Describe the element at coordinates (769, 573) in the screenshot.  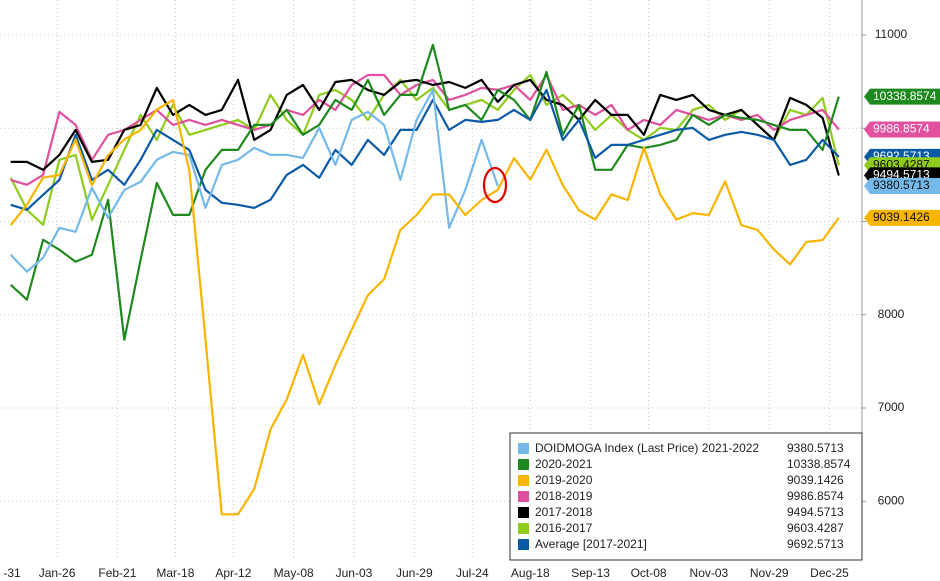
I see `x-tick-label: Nov-29` at that location.